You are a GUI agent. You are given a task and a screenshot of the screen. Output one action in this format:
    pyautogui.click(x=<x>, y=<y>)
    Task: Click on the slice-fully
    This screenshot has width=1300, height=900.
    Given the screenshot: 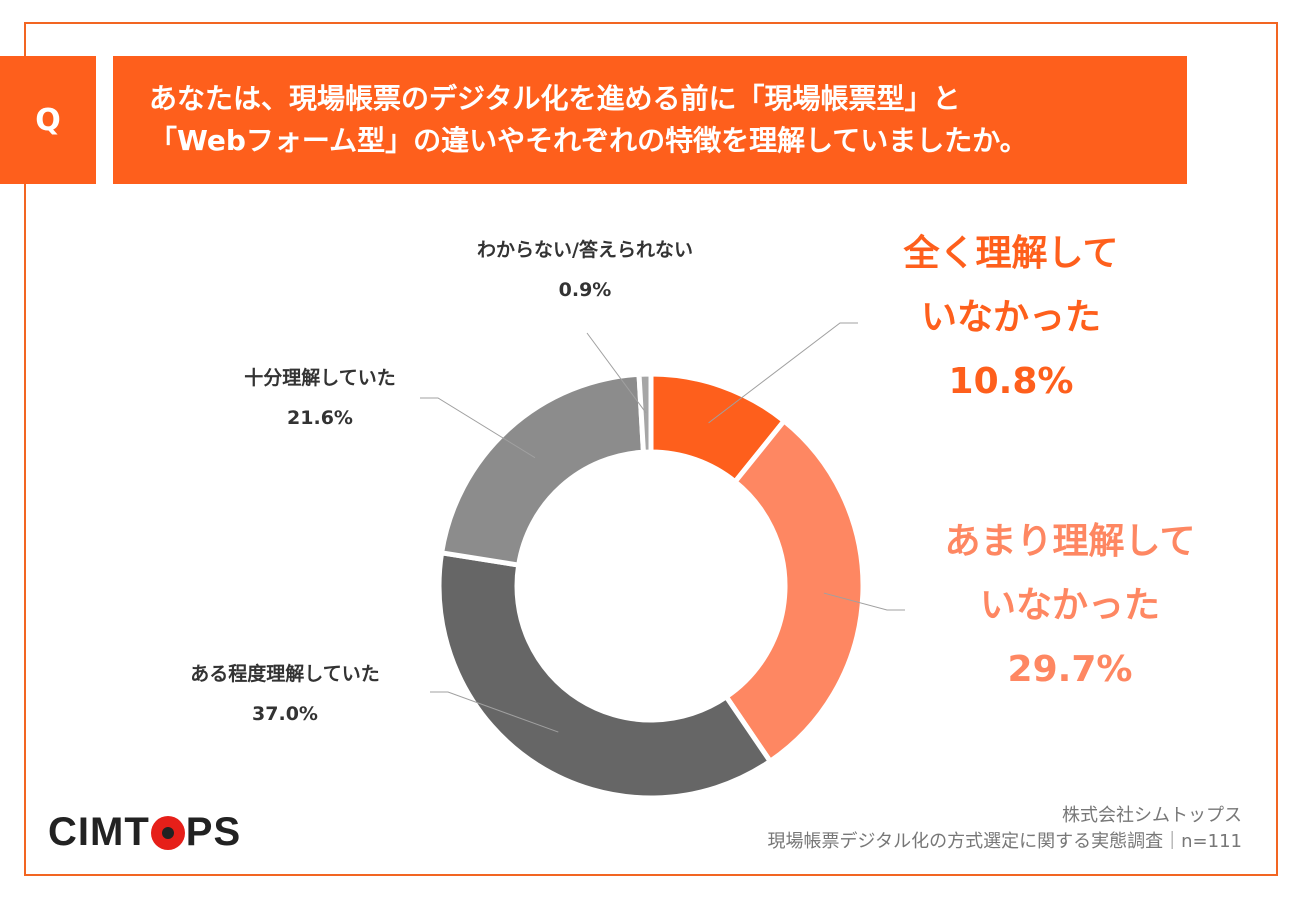 What is the action you would take?
    pyautogui.click(x=542, y=469)
    